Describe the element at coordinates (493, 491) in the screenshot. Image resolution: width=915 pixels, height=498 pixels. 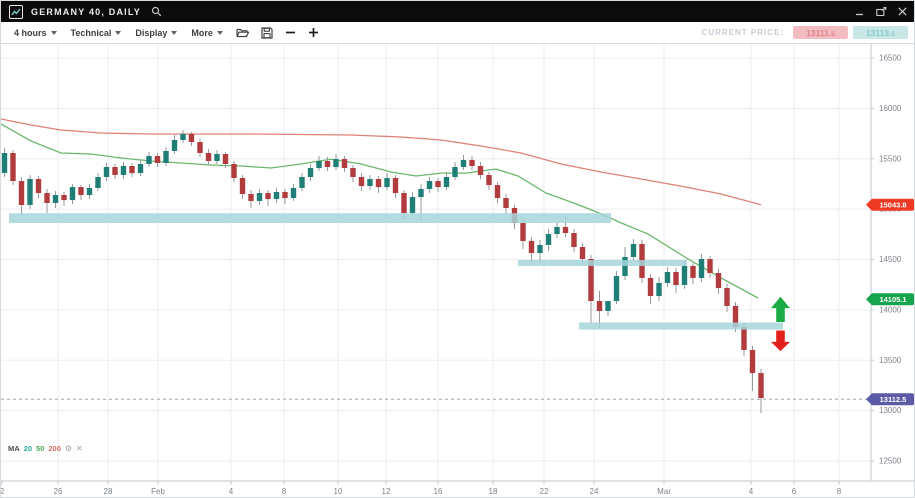
I see `time-tick-label: 18` at that location.